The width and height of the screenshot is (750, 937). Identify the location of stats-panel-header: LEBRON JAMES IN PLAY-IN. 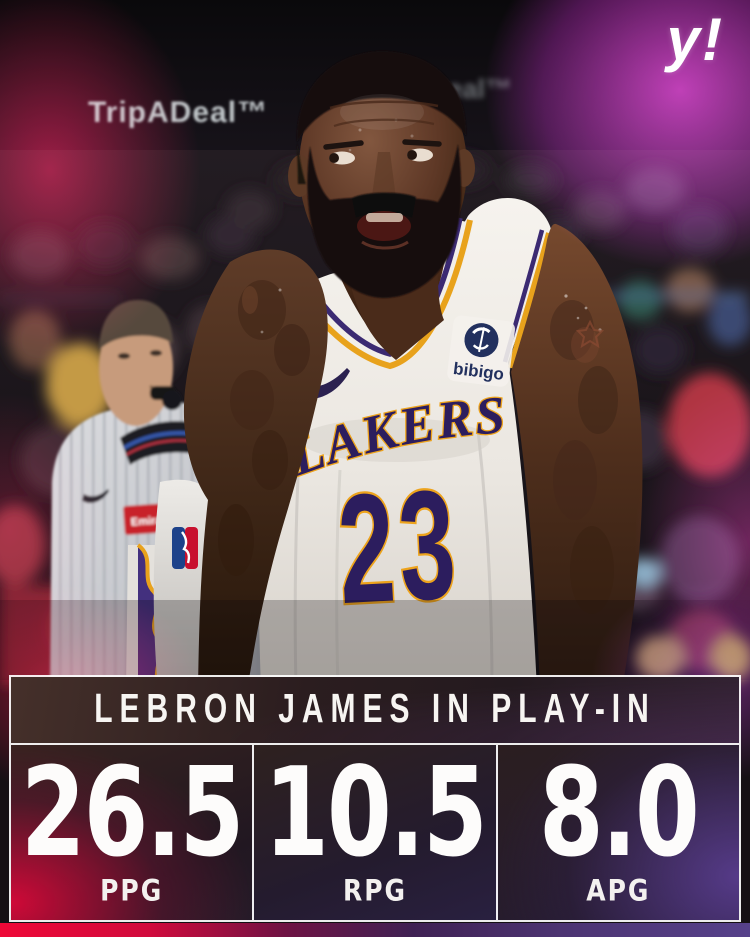
(375, 711).